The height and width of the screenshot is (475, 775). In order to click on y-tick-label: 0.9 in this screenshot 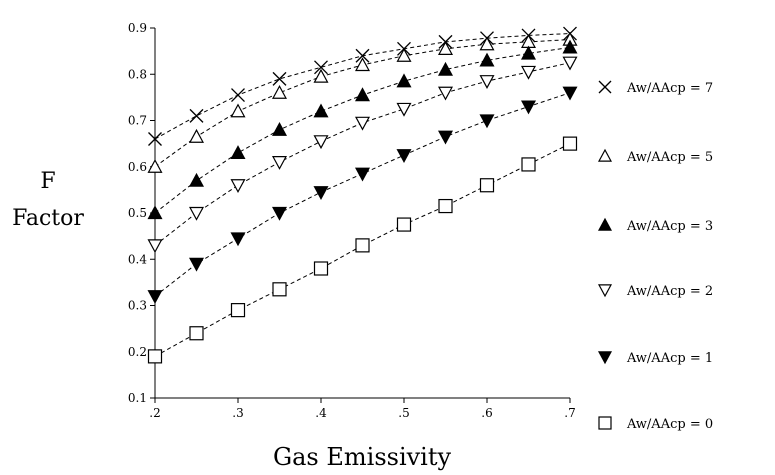, I will do `click(137, 28)`.